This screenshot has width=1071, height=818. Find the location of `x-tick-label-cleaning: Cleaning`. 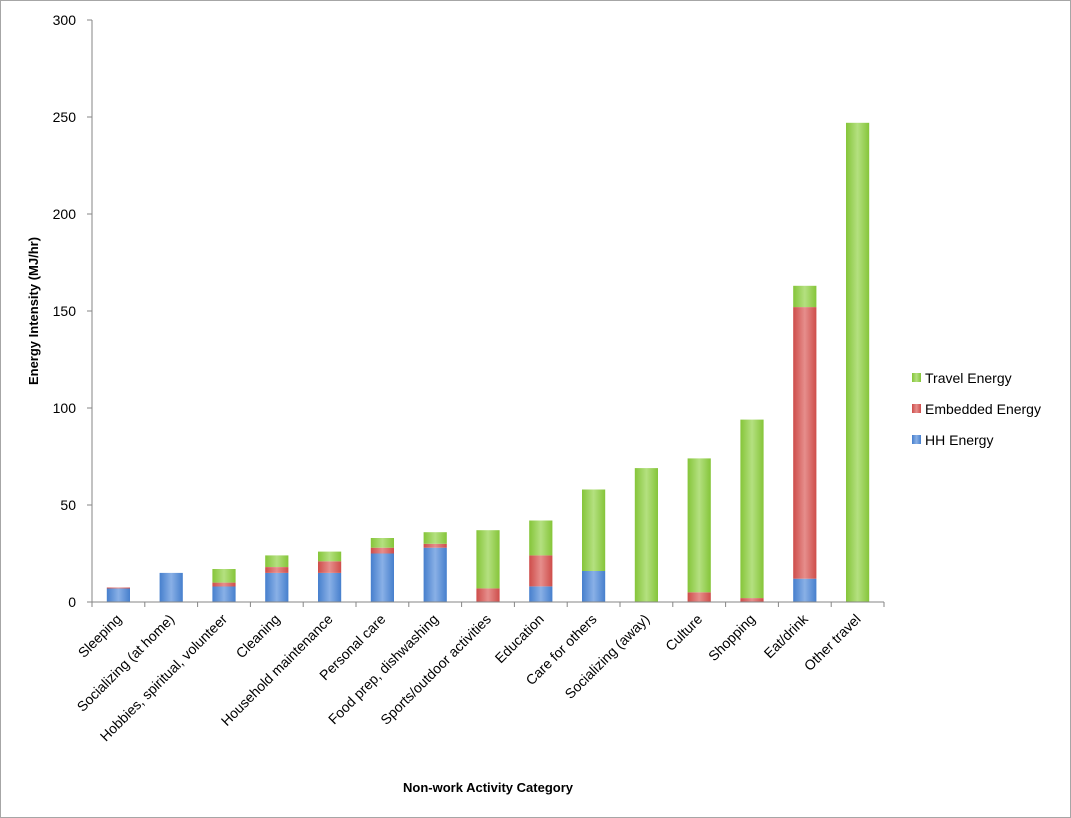

x-tick-label-cleaning: Cleaning is located at coordinates (258, 636).